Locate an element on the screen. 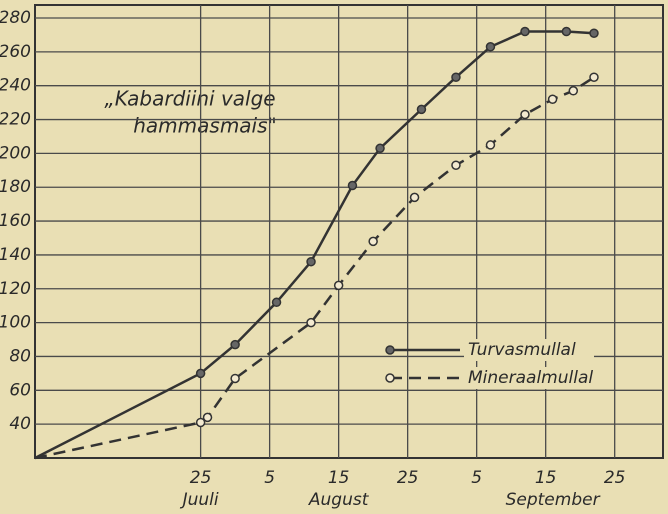 This screenshot has height=514, width=668. y-tick-label: 240 is located at coordinates (15, 86).